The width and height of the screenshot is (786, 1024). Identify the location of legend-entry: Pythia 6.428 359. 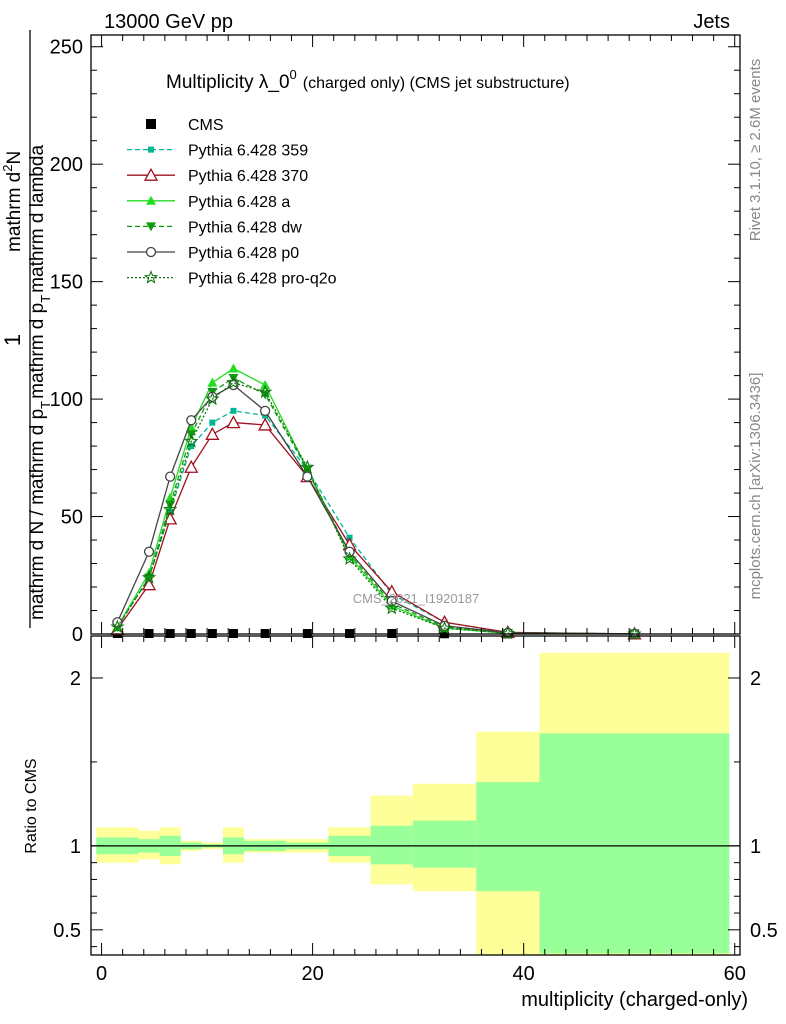
(217, 151).